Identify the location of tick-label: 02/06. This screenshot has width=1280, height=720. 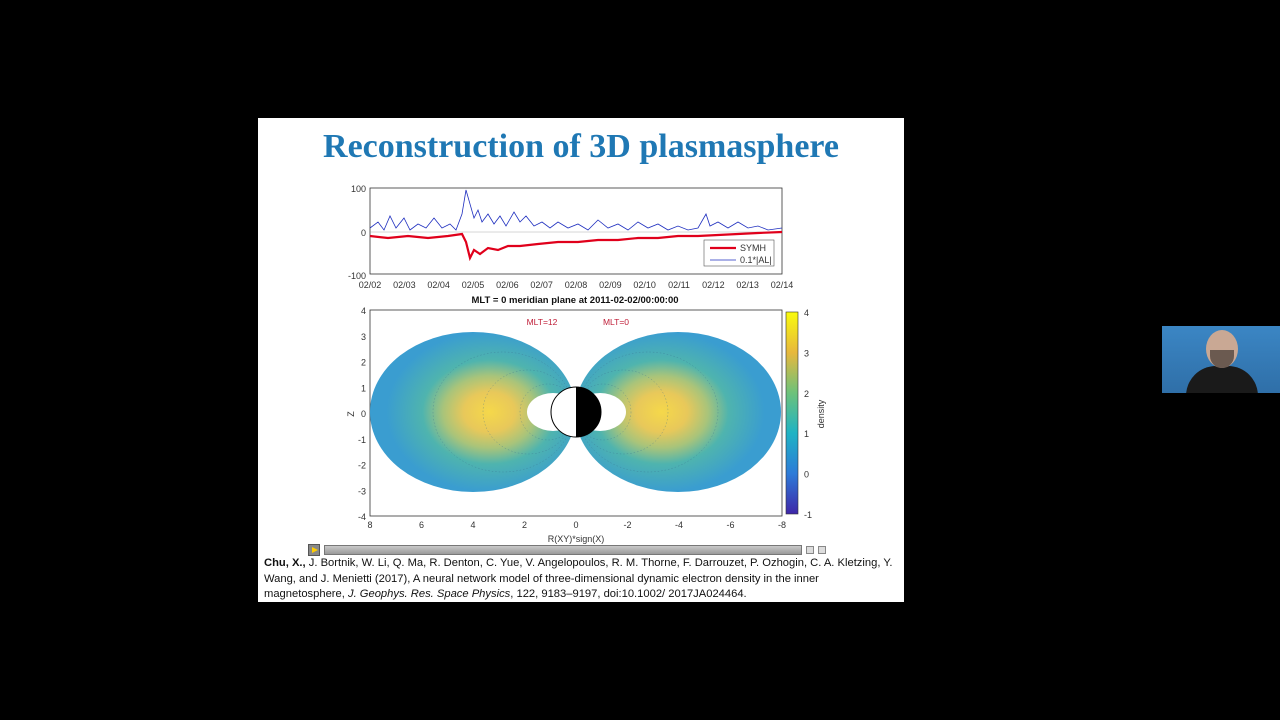
(507, 285).